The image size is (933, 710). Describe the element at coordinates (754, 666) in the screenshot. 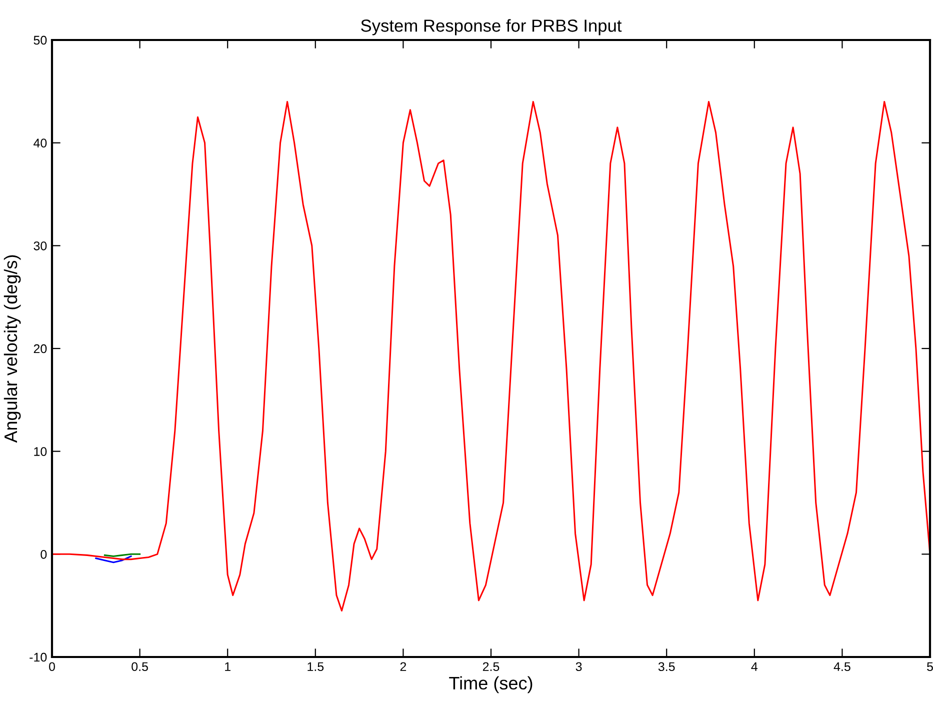

I see `x-tick-label: 4` at that location.